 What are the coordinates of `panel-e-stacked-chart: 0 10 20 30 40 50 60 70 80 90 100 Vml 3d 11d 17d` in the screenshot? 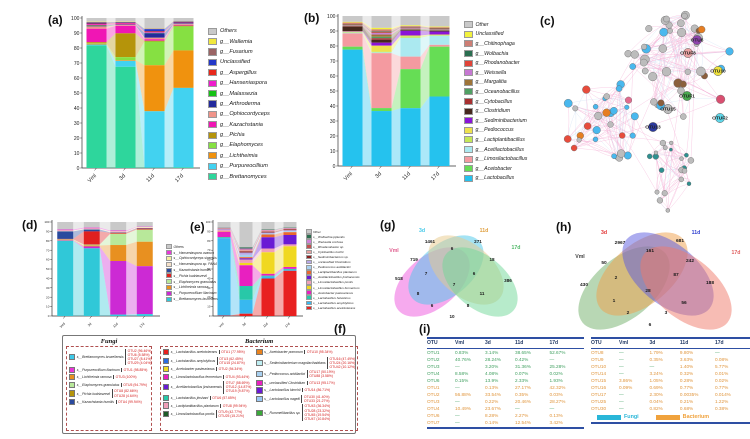 It's located at (254, 274).